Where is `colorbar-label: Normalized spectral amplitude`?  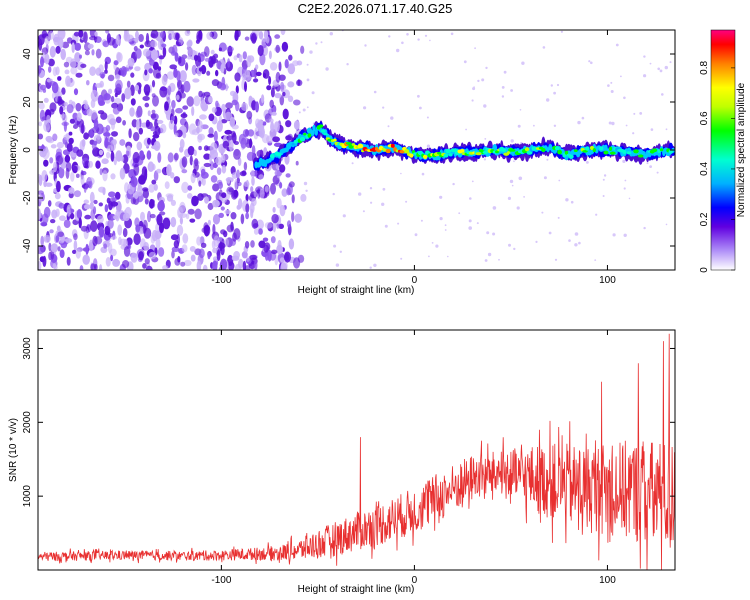
colorbar-label: Normalized spectral amplitude is located at coordinates (741, 149).